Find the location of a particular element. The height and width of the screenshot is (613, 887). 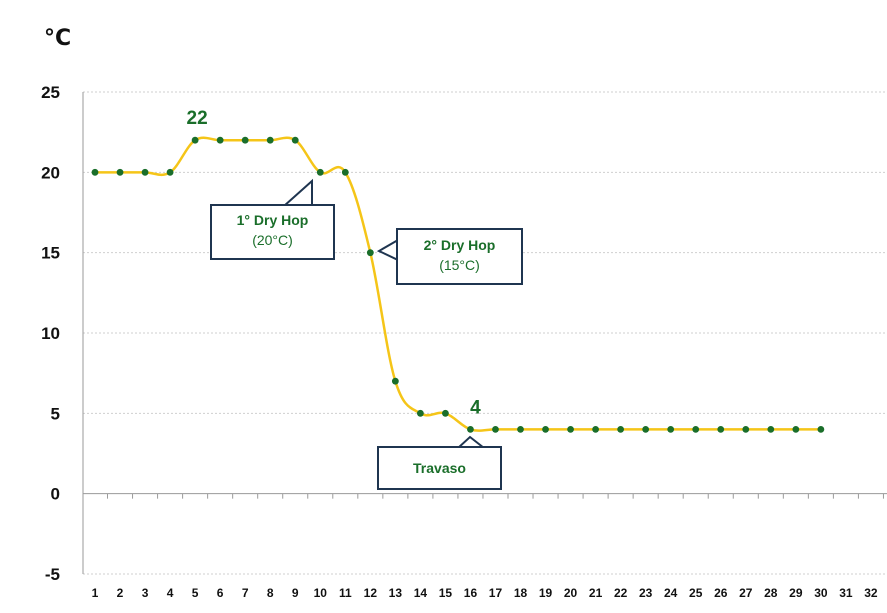

value-annotation: 22 is located at coordinates (197, 118).